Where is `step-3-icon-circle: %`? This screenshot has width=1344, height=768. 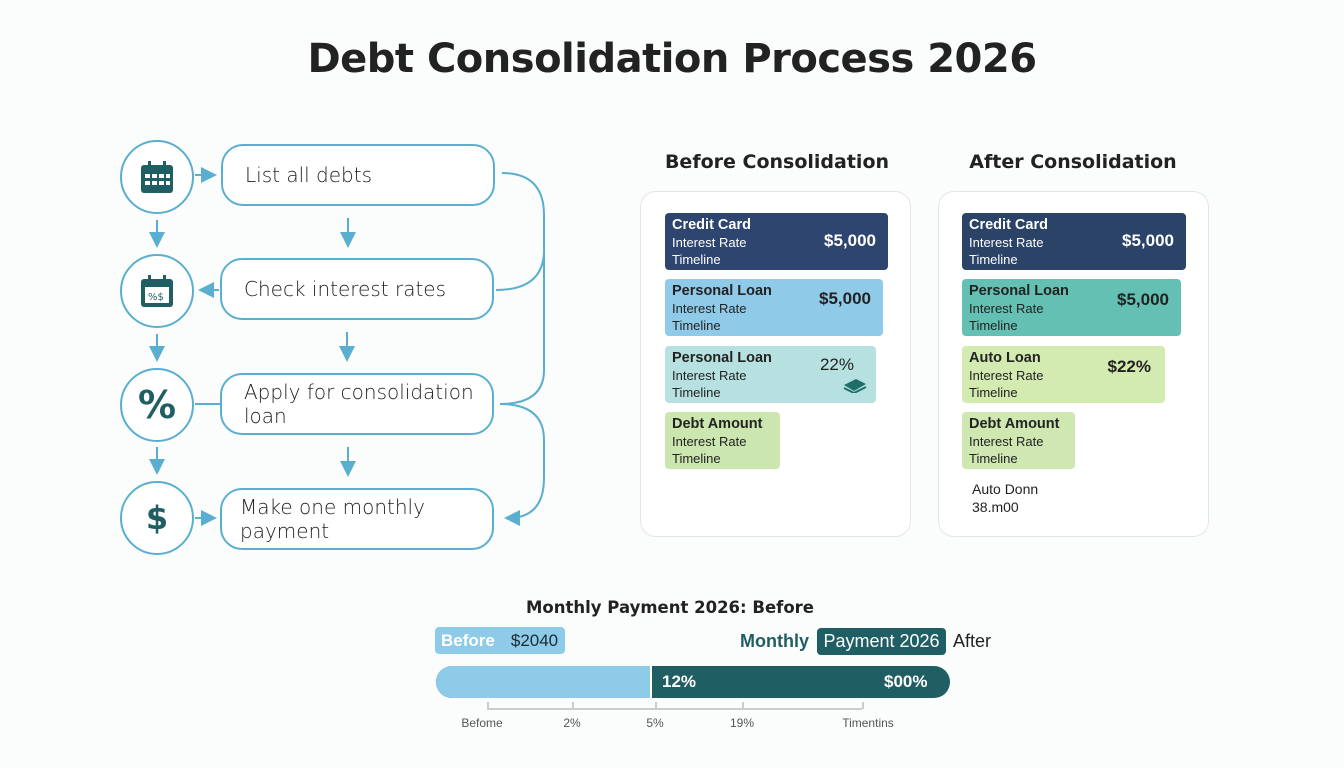 step-3-icon-circle: % is located at coordinates (157, 405).